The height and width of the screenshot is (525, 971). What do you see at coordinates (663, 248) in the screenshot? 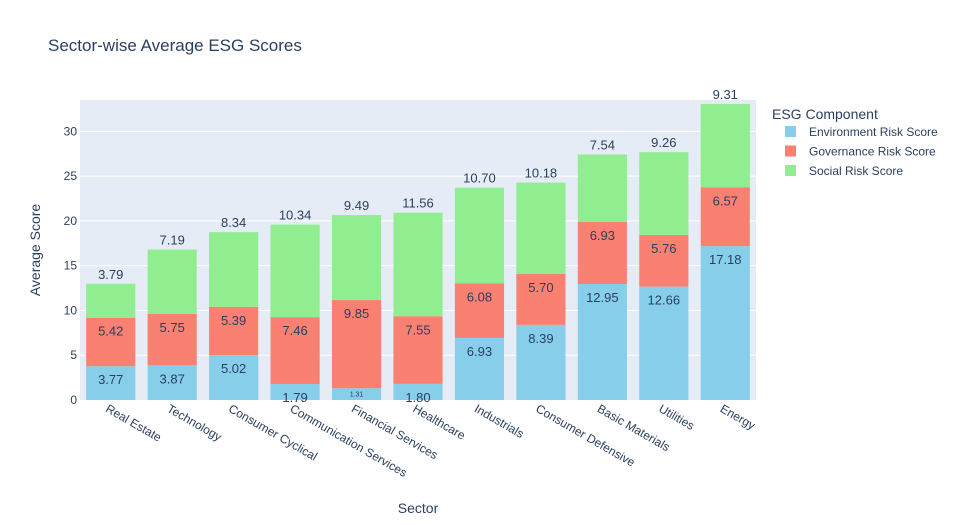
I see `bar-value-label: 5.76` at bounding box center [663, 248].